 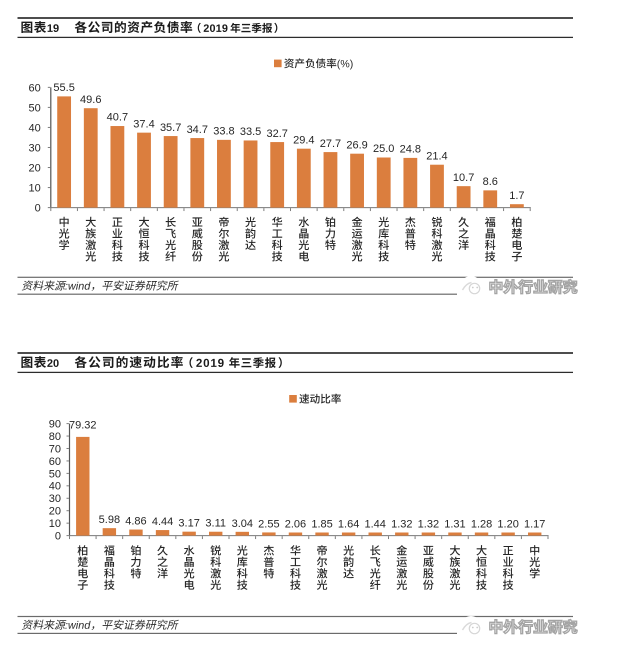 I want to click on svg-text: 3.11, so click(x=215, y=524).